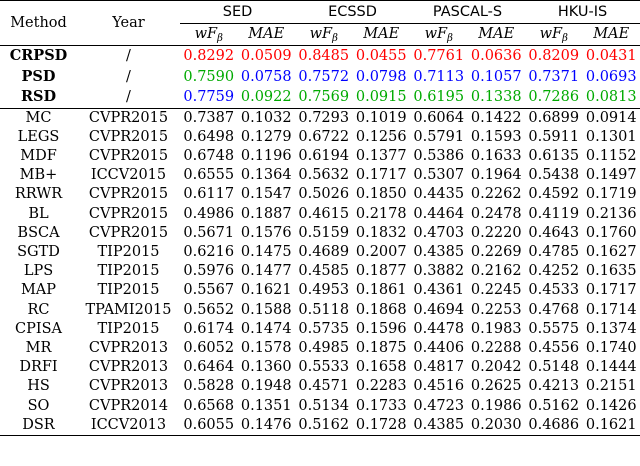  What do you see at coordinates (266, 347) in the screenshot?
I see `score-cell: 0.1578` at bounding box center [266, 347].